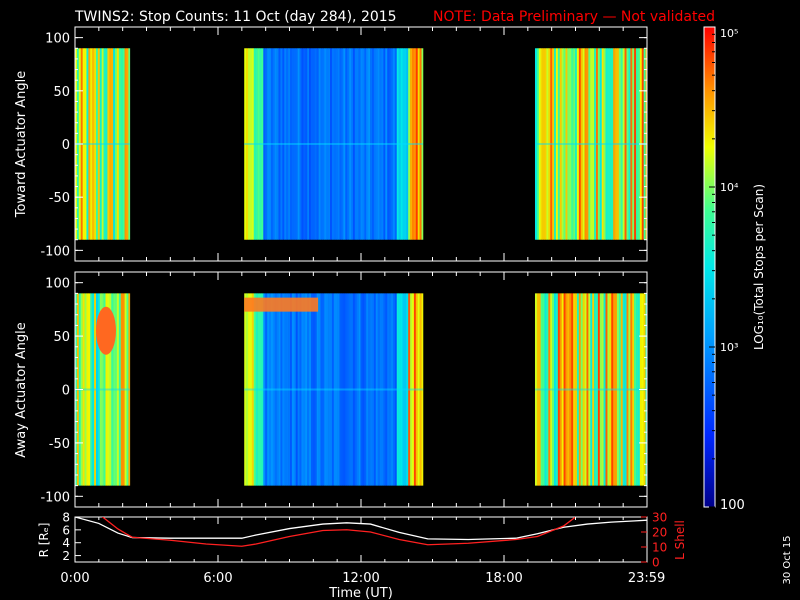  Describe the element at coordinates (217, 578) in the screenshot. I see `x-tick-label: 6:00` at that location.